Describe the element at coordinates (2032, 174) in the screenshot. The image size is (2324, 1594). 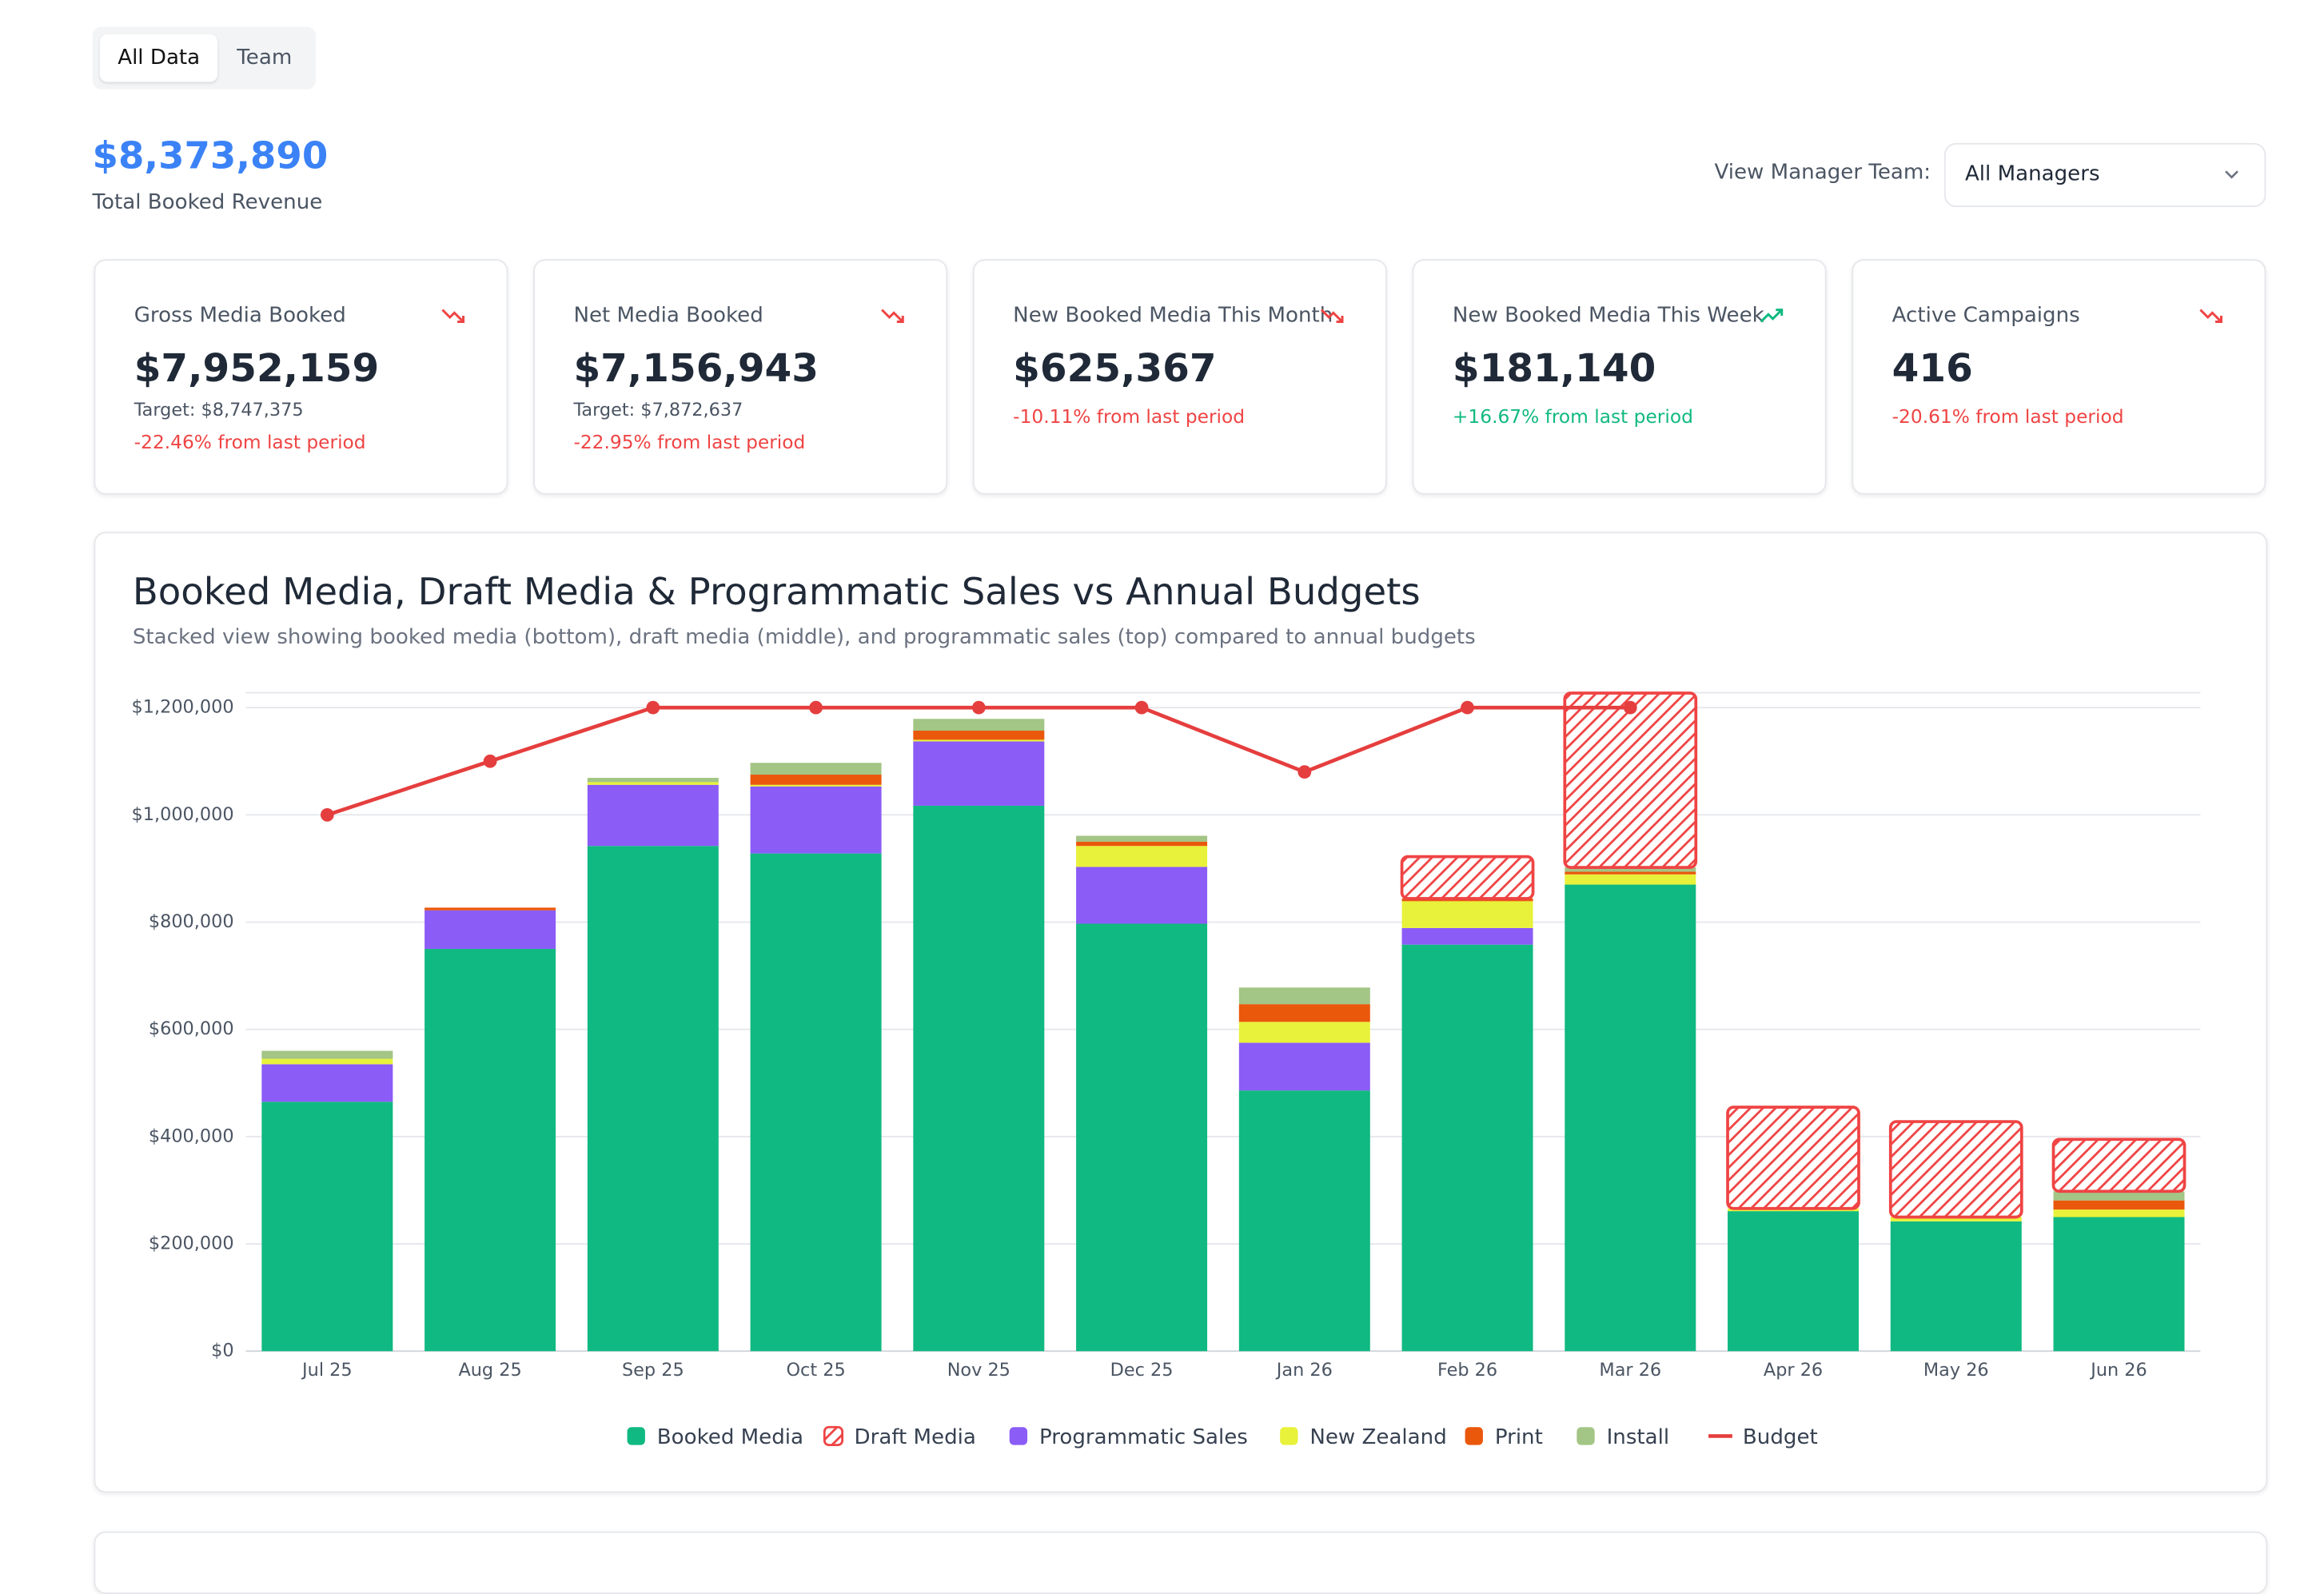
I see `select-value: All Managers` at that location.